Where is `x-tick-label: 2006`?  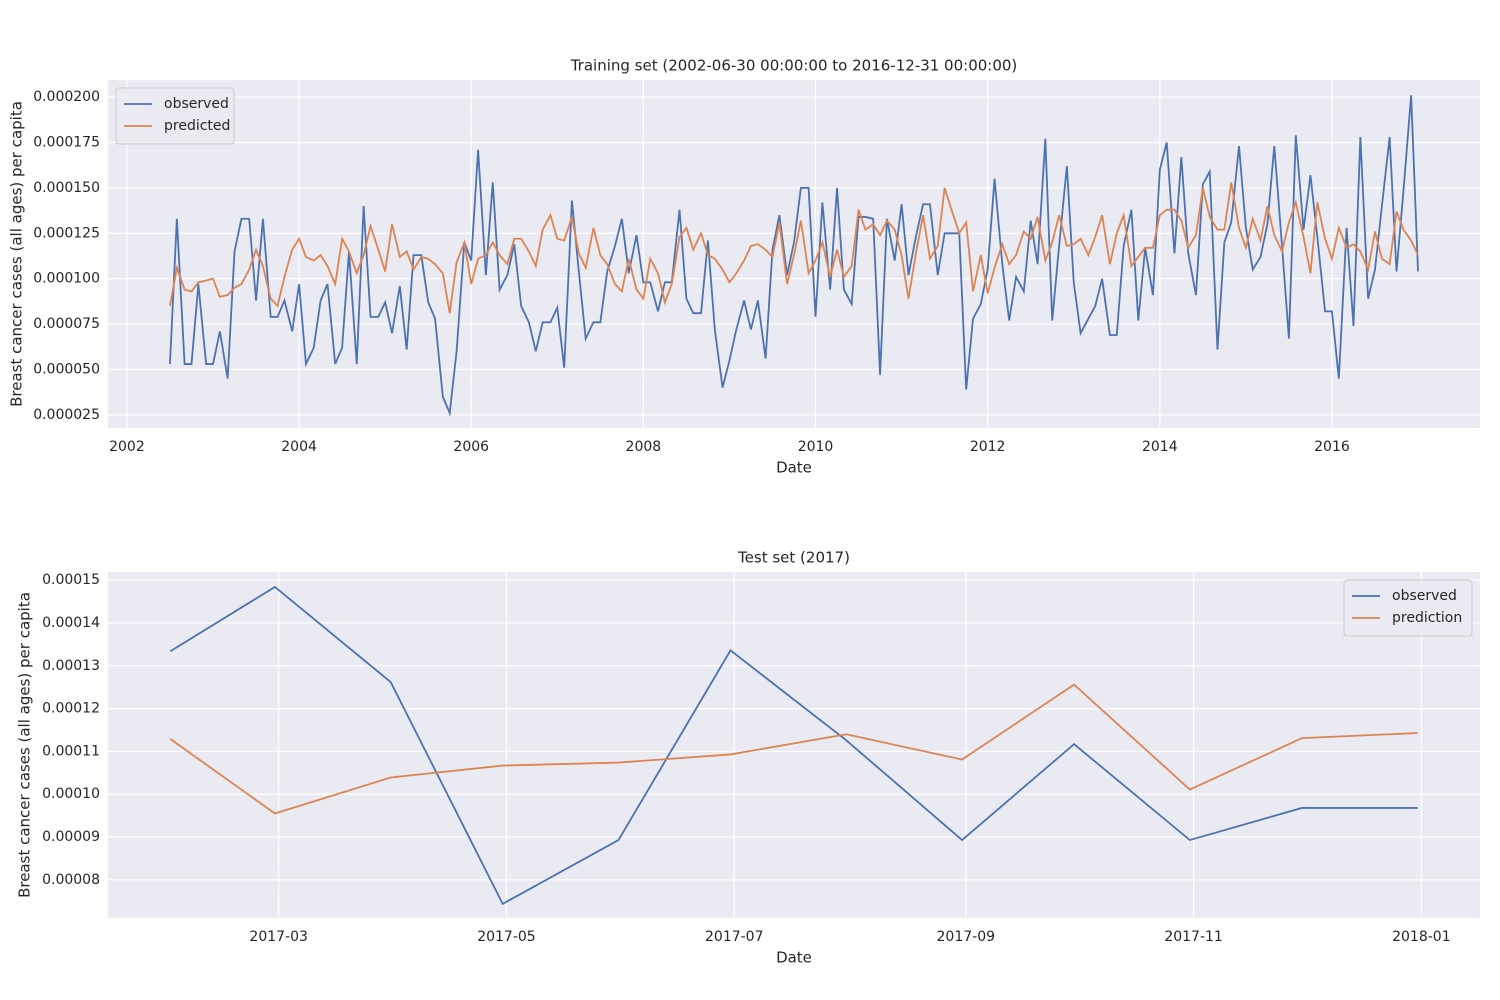
x-tick-label: 2006 is located at coordinates (471, 447).